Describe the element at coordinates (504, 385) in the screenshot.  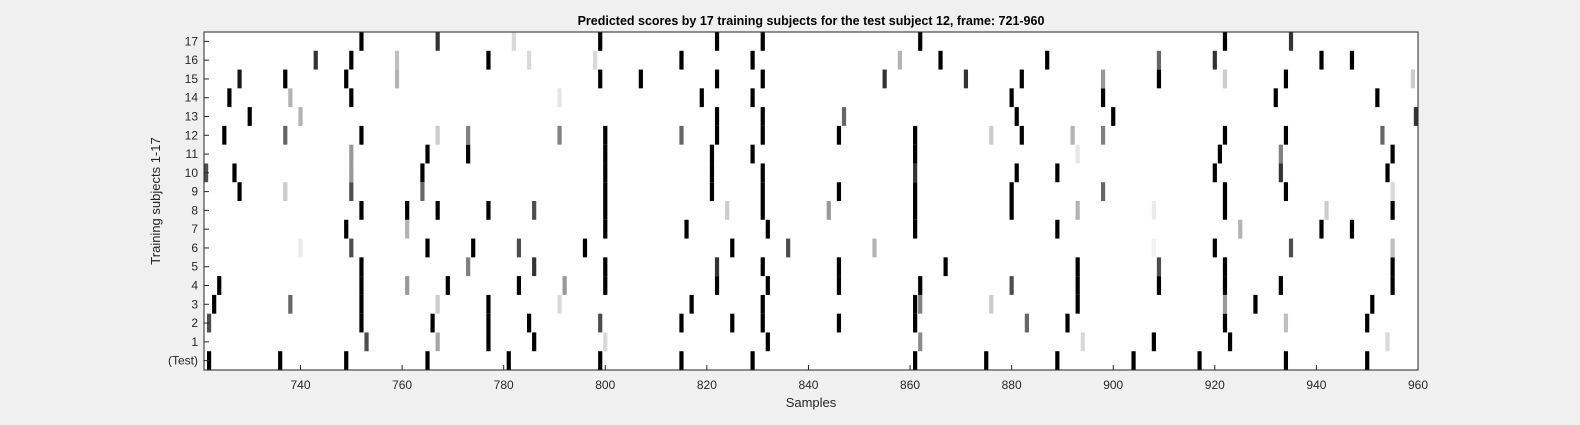
I see `x-tick-label: 780` at that location.